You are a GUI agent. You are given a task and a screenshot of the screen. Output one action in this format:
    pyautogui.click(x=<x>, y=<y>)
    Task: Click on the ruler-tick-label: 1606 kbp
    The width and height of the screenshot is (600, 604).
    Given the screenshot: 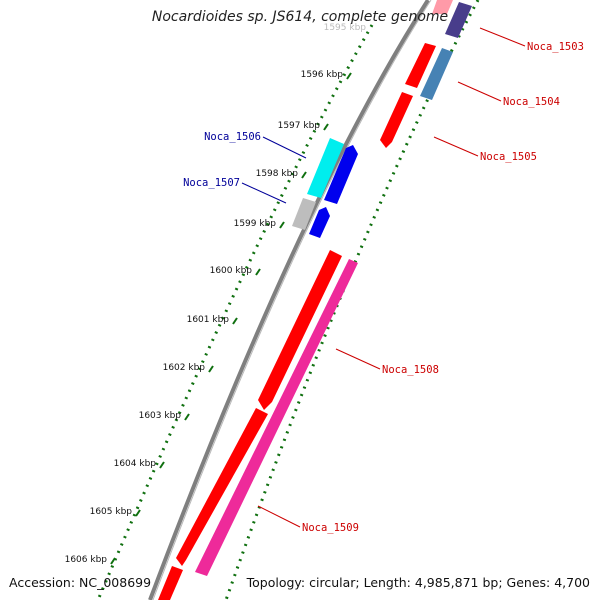 What is the action you would take?
    pyautogui.click(x=86, y=560)
    